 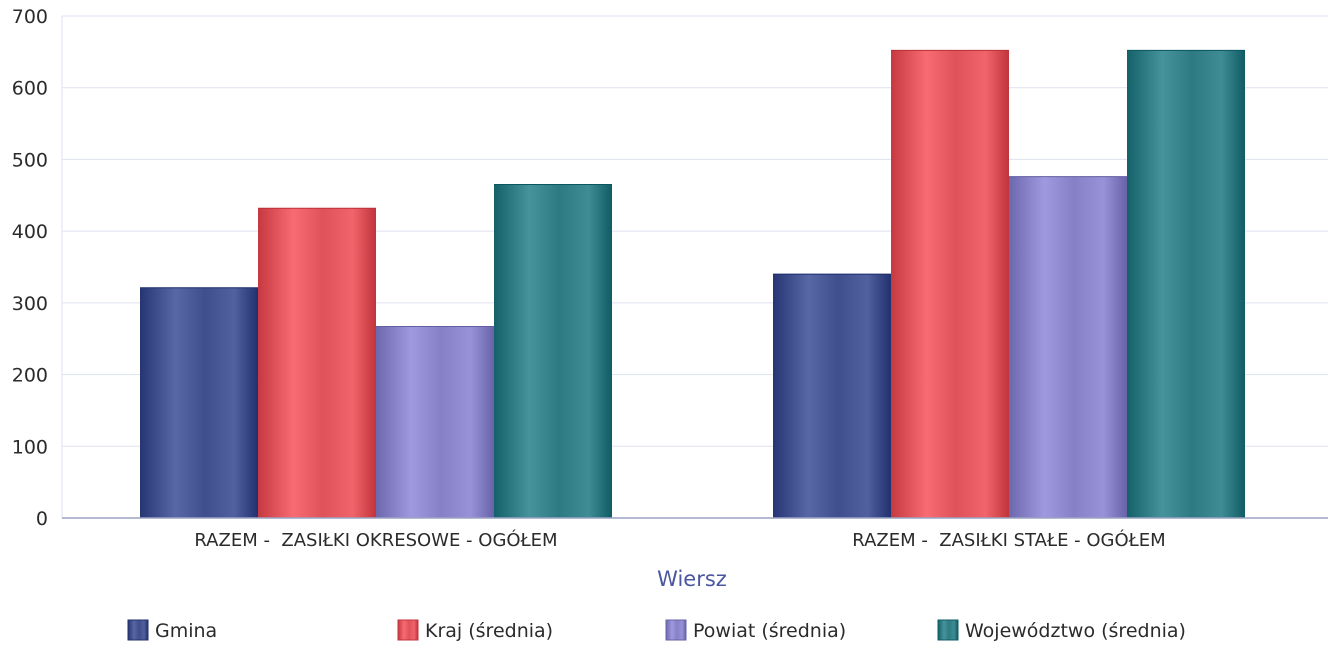 I want to click on y-tick-label: 600, so click(x=30, y=89).